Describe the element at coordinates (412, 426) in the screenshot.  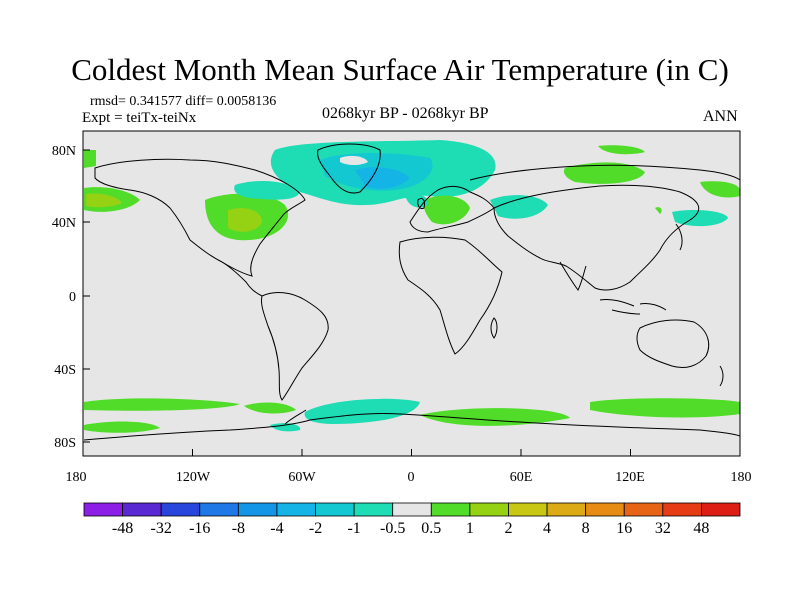
I see `coast-antarctica` at that location.